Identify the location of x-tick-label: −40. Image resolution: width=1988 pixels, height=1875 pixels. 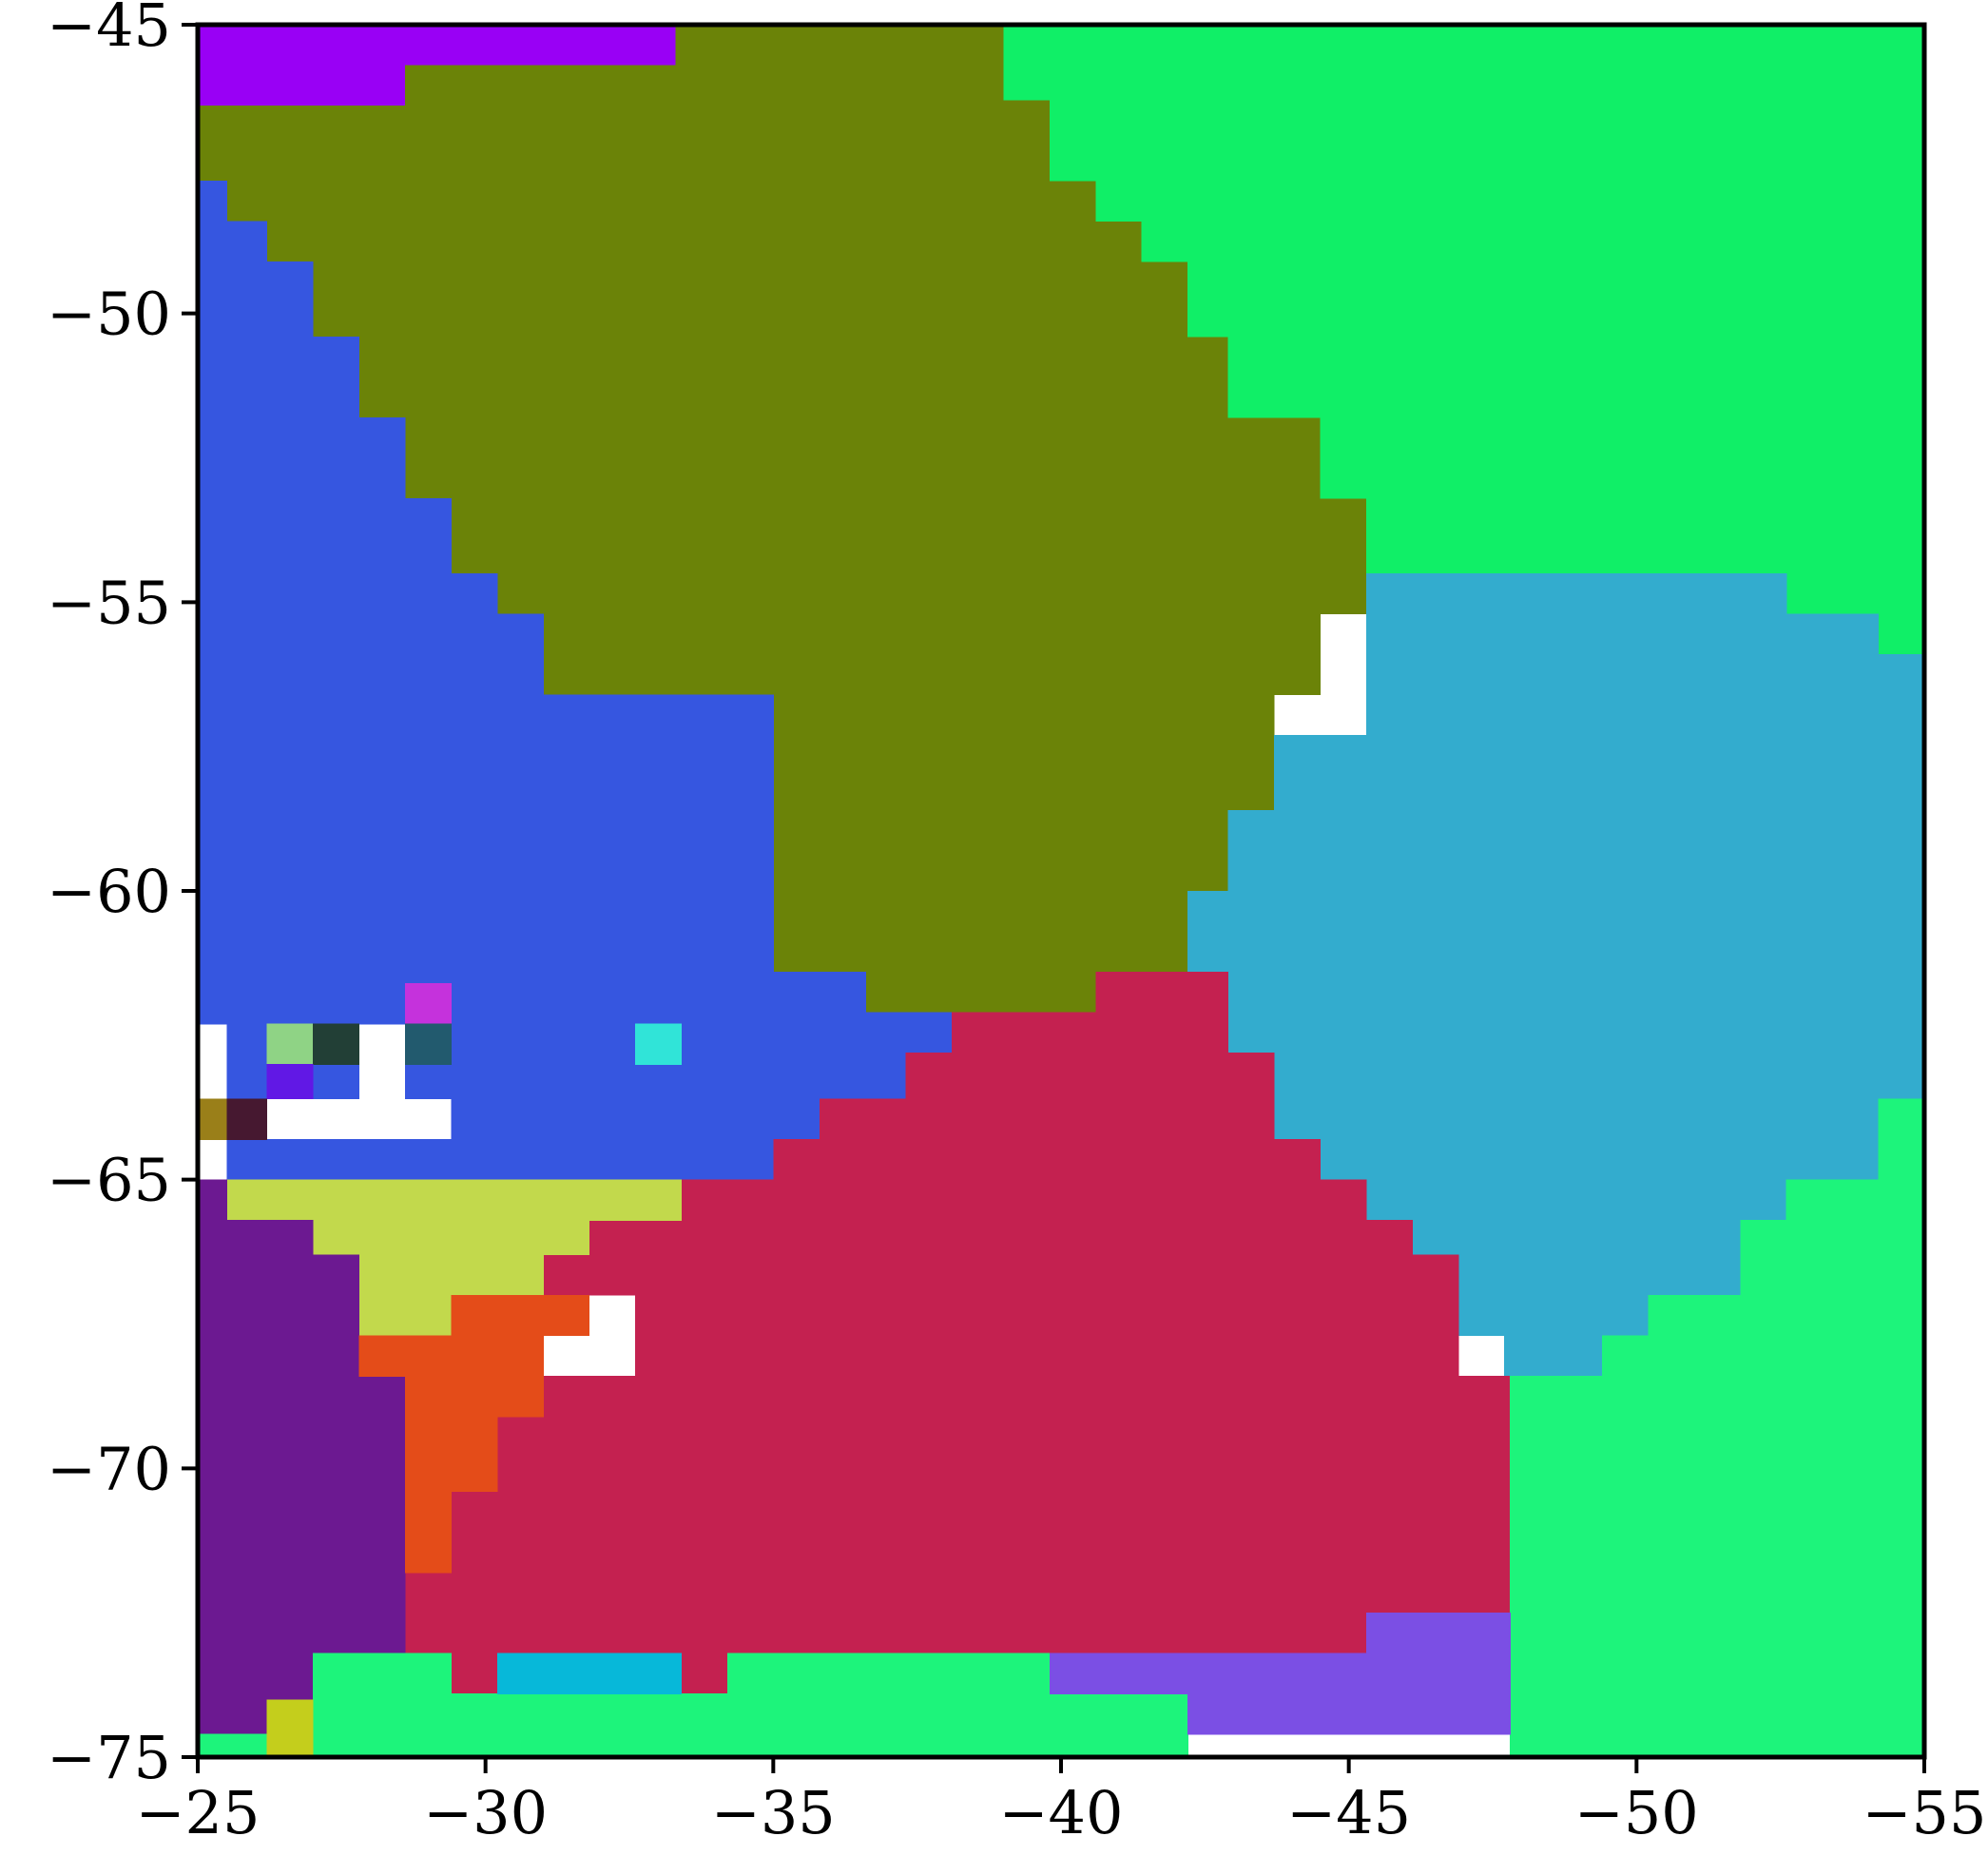
(1061, 1813).